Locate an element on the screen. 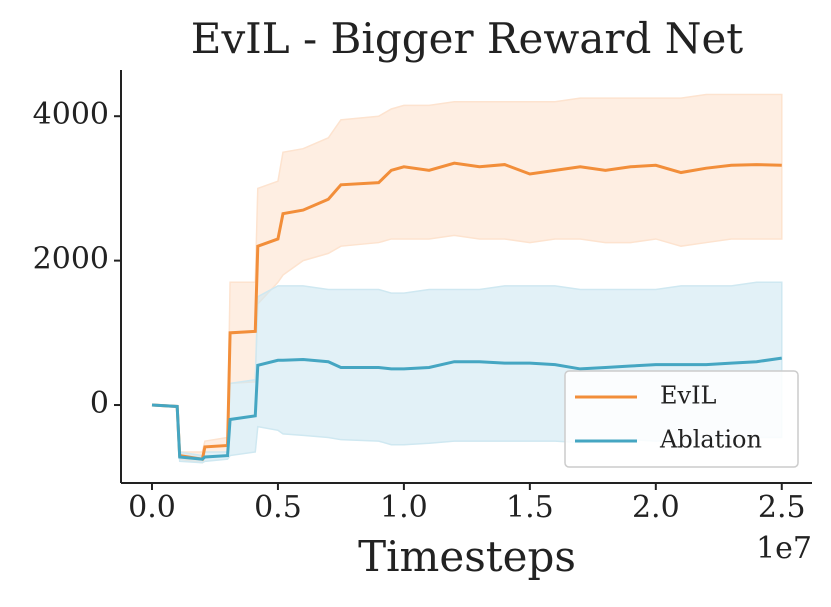  x-axis-label: Timesteps is located at coordinates (467, 556).